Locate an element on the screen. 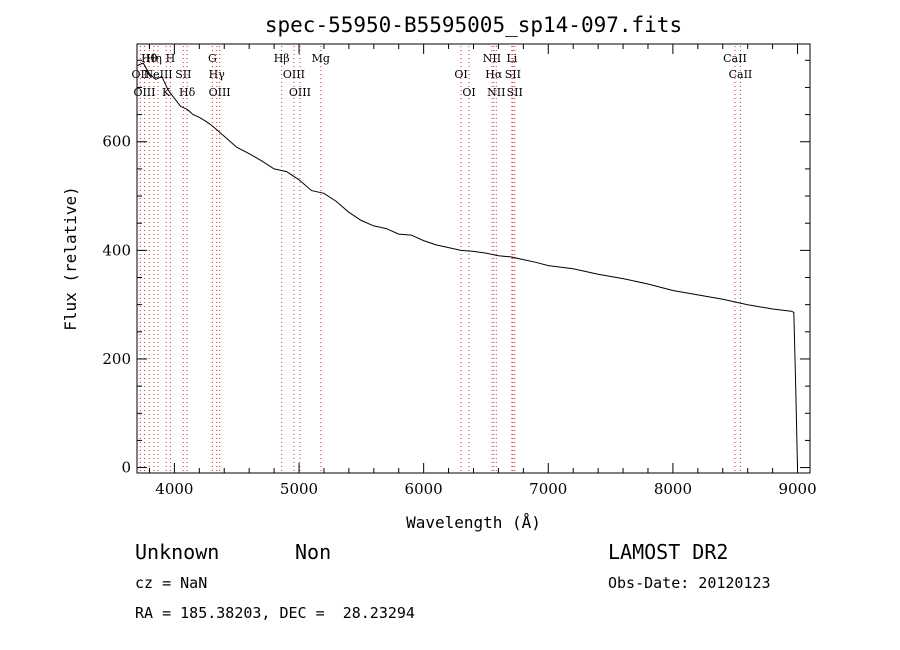  coordinates: RA = 185.38203, DEC = 28.23294 is located at coordinates (275, 613).